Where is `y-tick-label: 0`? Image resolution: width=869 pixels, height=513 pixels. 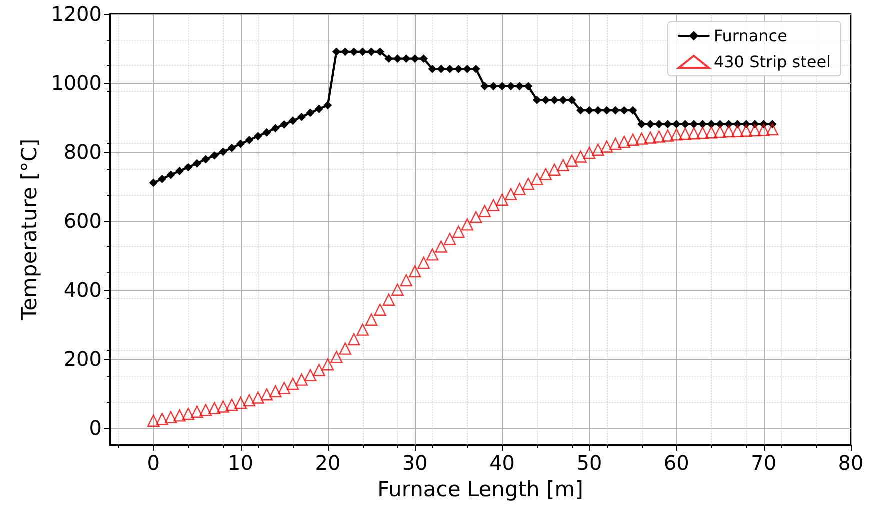
y-tick-label: 0 is located at coordinates (95, 428).